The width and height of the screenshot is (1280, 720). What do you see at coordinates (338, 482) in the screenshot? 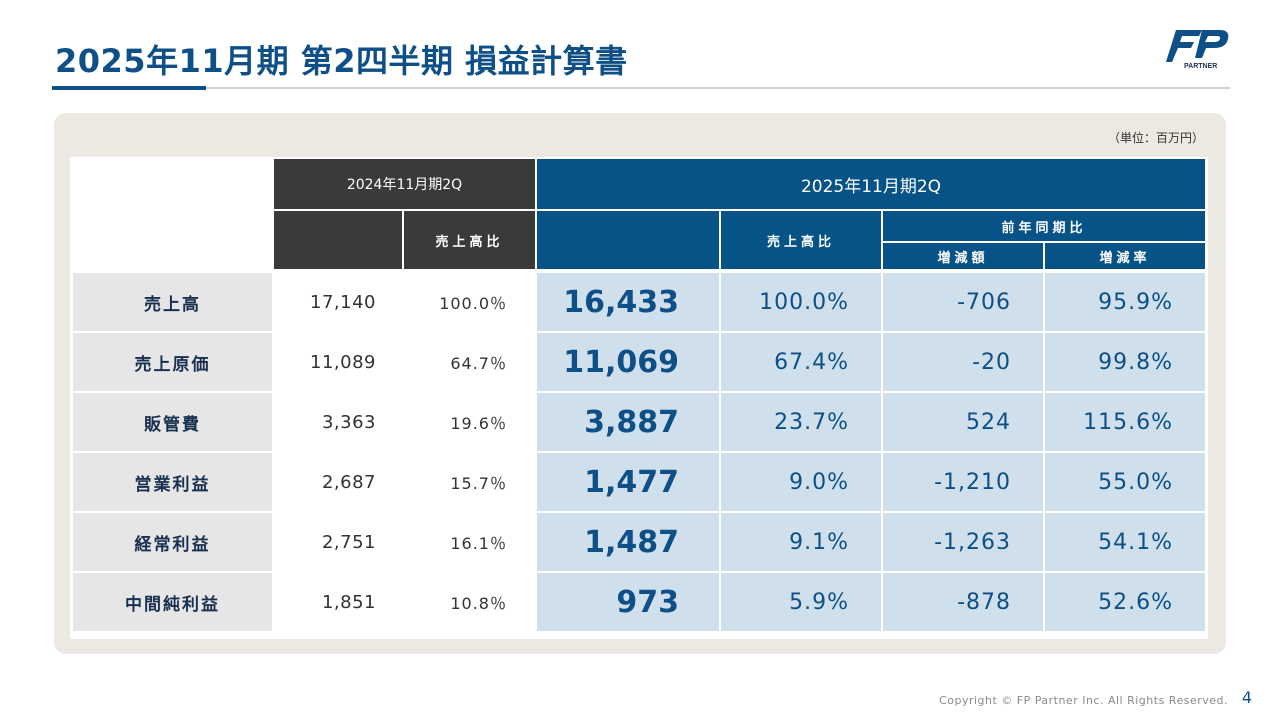
I see `prev-value: 2,687` at bounding box center [338, 482].